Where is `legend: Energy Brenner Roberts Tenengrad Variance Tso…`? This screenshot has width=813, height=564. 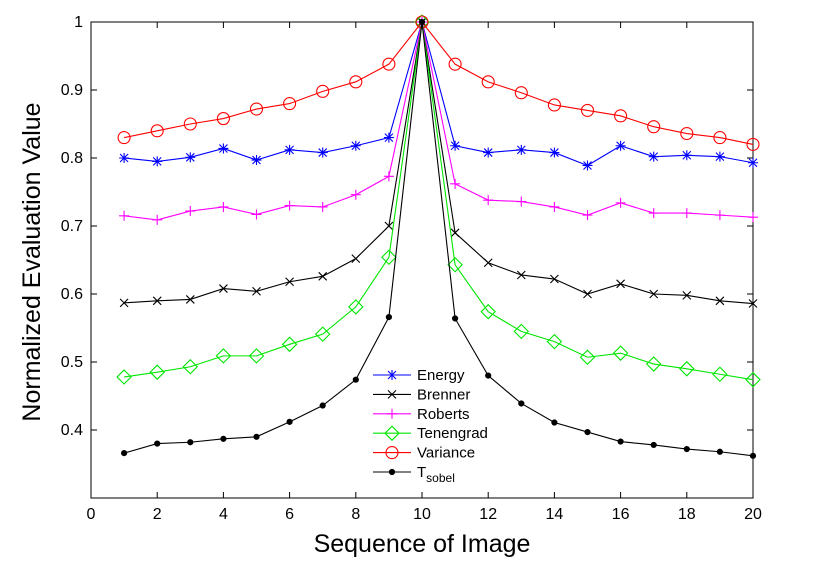
legend: Energy Brenner Roberts Tenengrad Variance Tso… is located at coordinates (427, 426).